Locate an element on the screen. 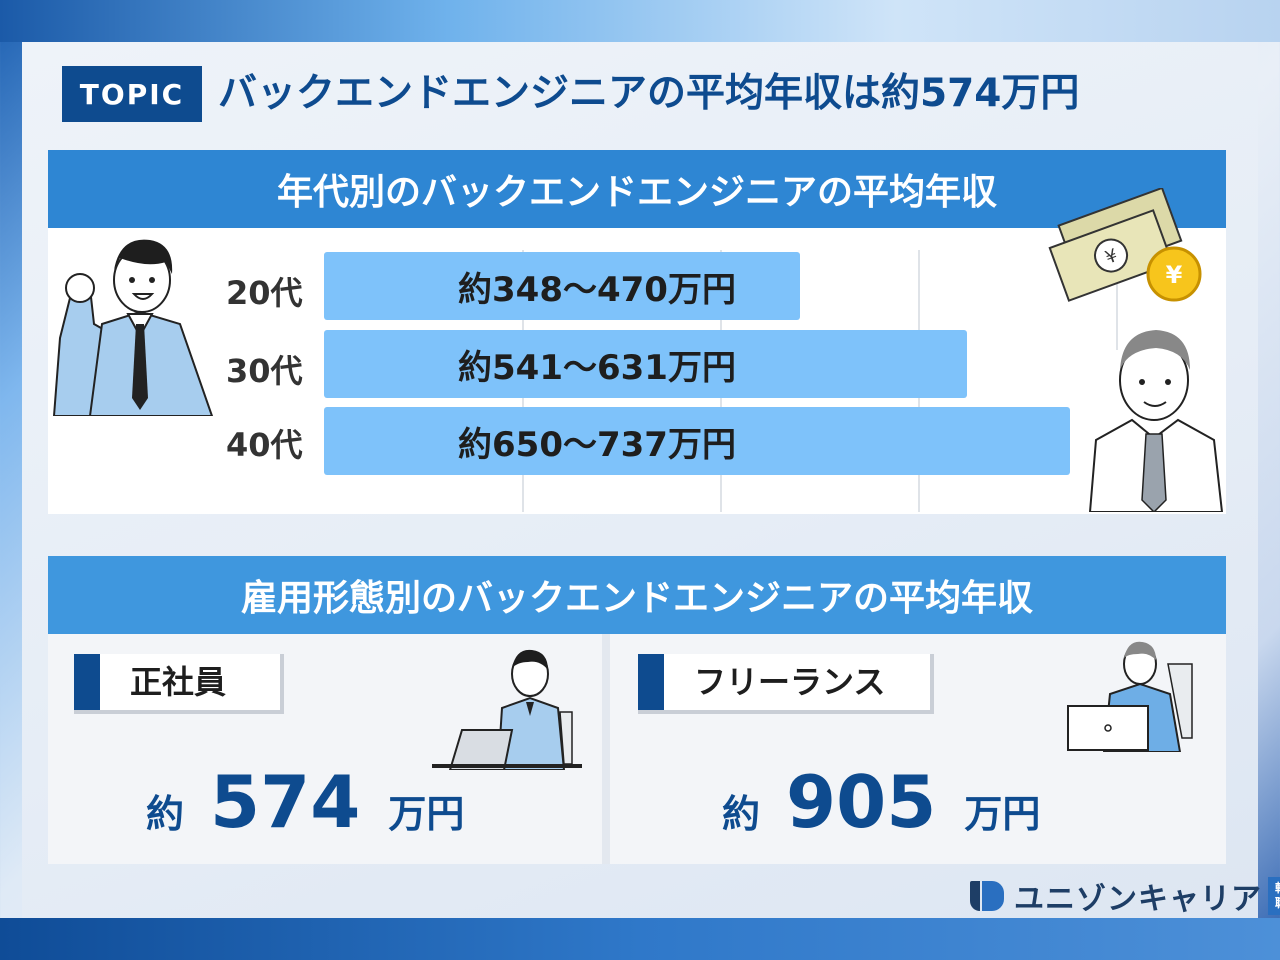 The height and width of the screenshot is (960, 1280). sweater-man-laptop-icon is located at coordinates (1130, 696).